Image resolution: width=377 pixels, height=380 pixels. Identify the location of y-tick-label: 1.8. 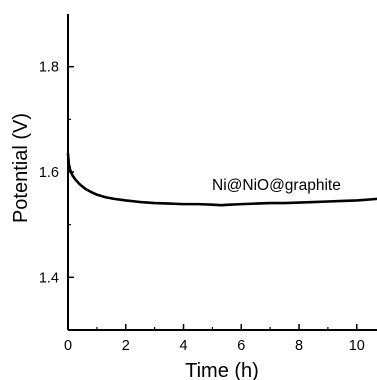
(49, 68).